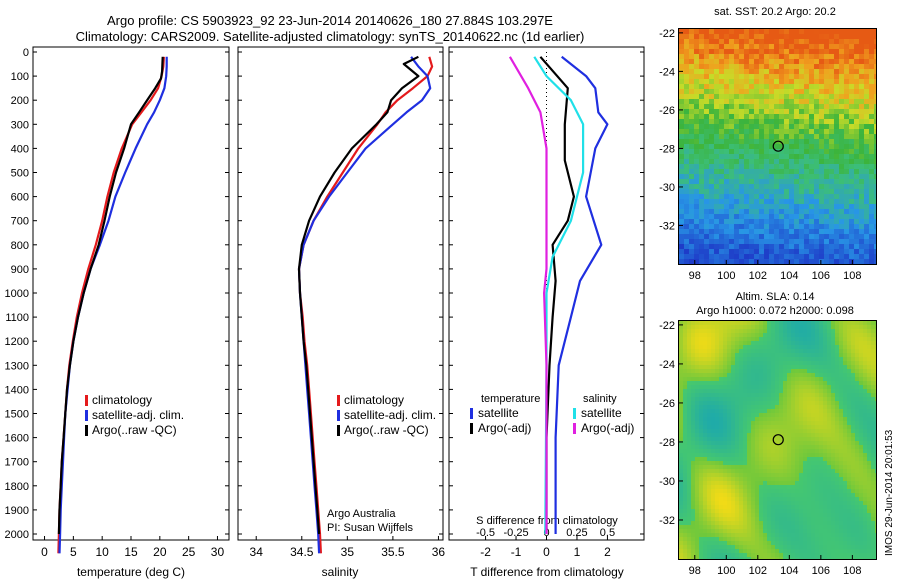  Describe the element at coordinates (777, 146) in the screenshot. I see `sst-map` at that location.